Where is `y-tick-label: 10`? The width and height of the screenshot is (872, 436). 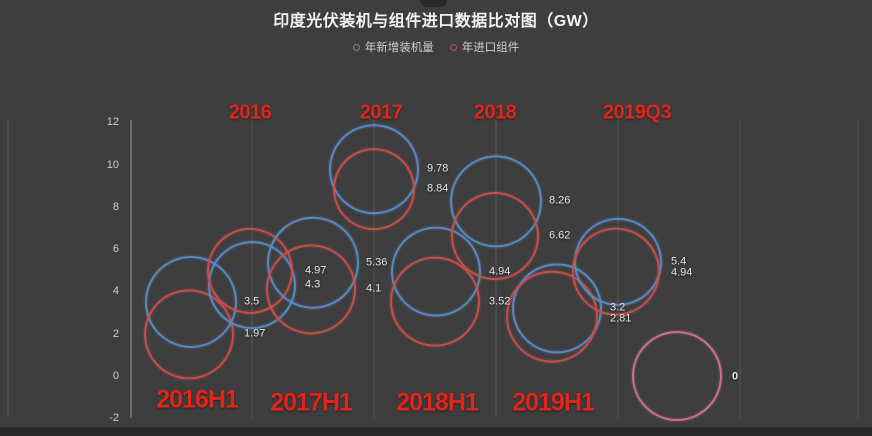
y-tick-label: 10 is located at coordinates (112, 164).